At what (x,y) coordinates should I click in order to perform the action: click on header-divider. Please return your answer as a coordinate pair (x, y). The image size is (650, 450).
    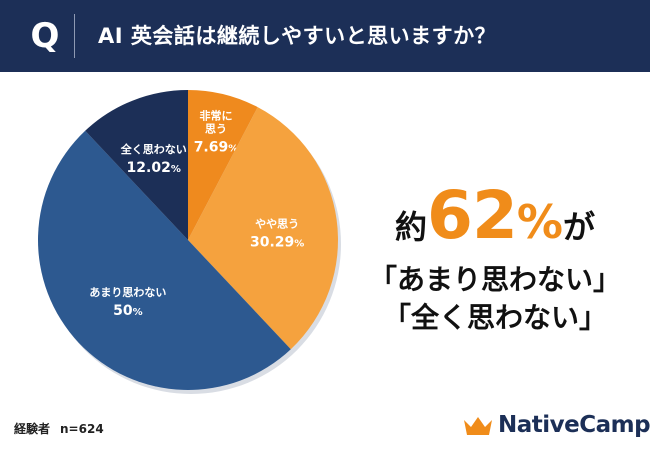
    Looking at the image, I should click on (74, 36).